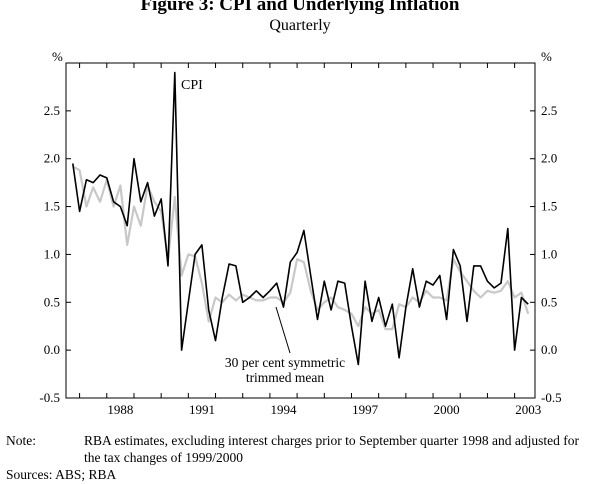  What do you see at coordinates (447, 409) in the screenshot?
I see `x-tick-label: 2000` at bounding box center [447, 409].